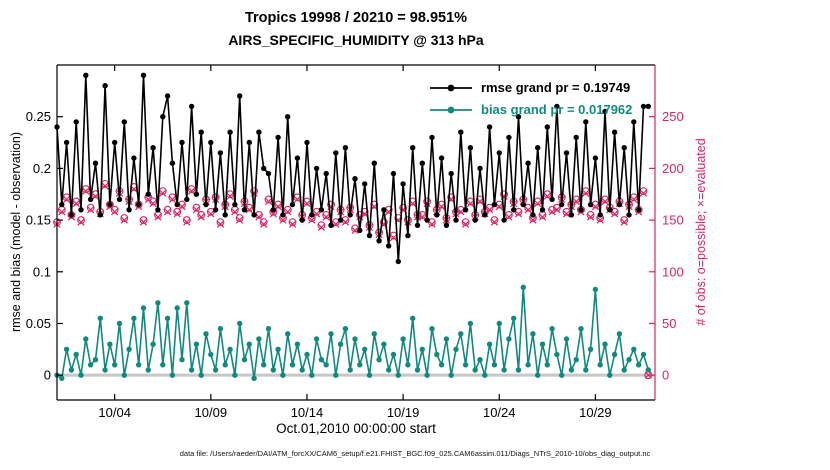  Describe the element at coordinates (42, 168) in the screenshot. I see `y-left-tick-label: 0.2` at that location.